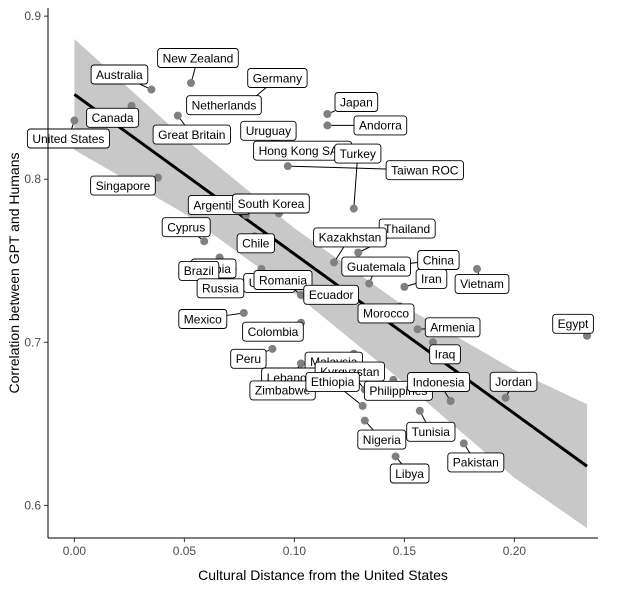 This screenshot has width=620, height=590. I want to click on label-australia: Australia, so click(119, 75).